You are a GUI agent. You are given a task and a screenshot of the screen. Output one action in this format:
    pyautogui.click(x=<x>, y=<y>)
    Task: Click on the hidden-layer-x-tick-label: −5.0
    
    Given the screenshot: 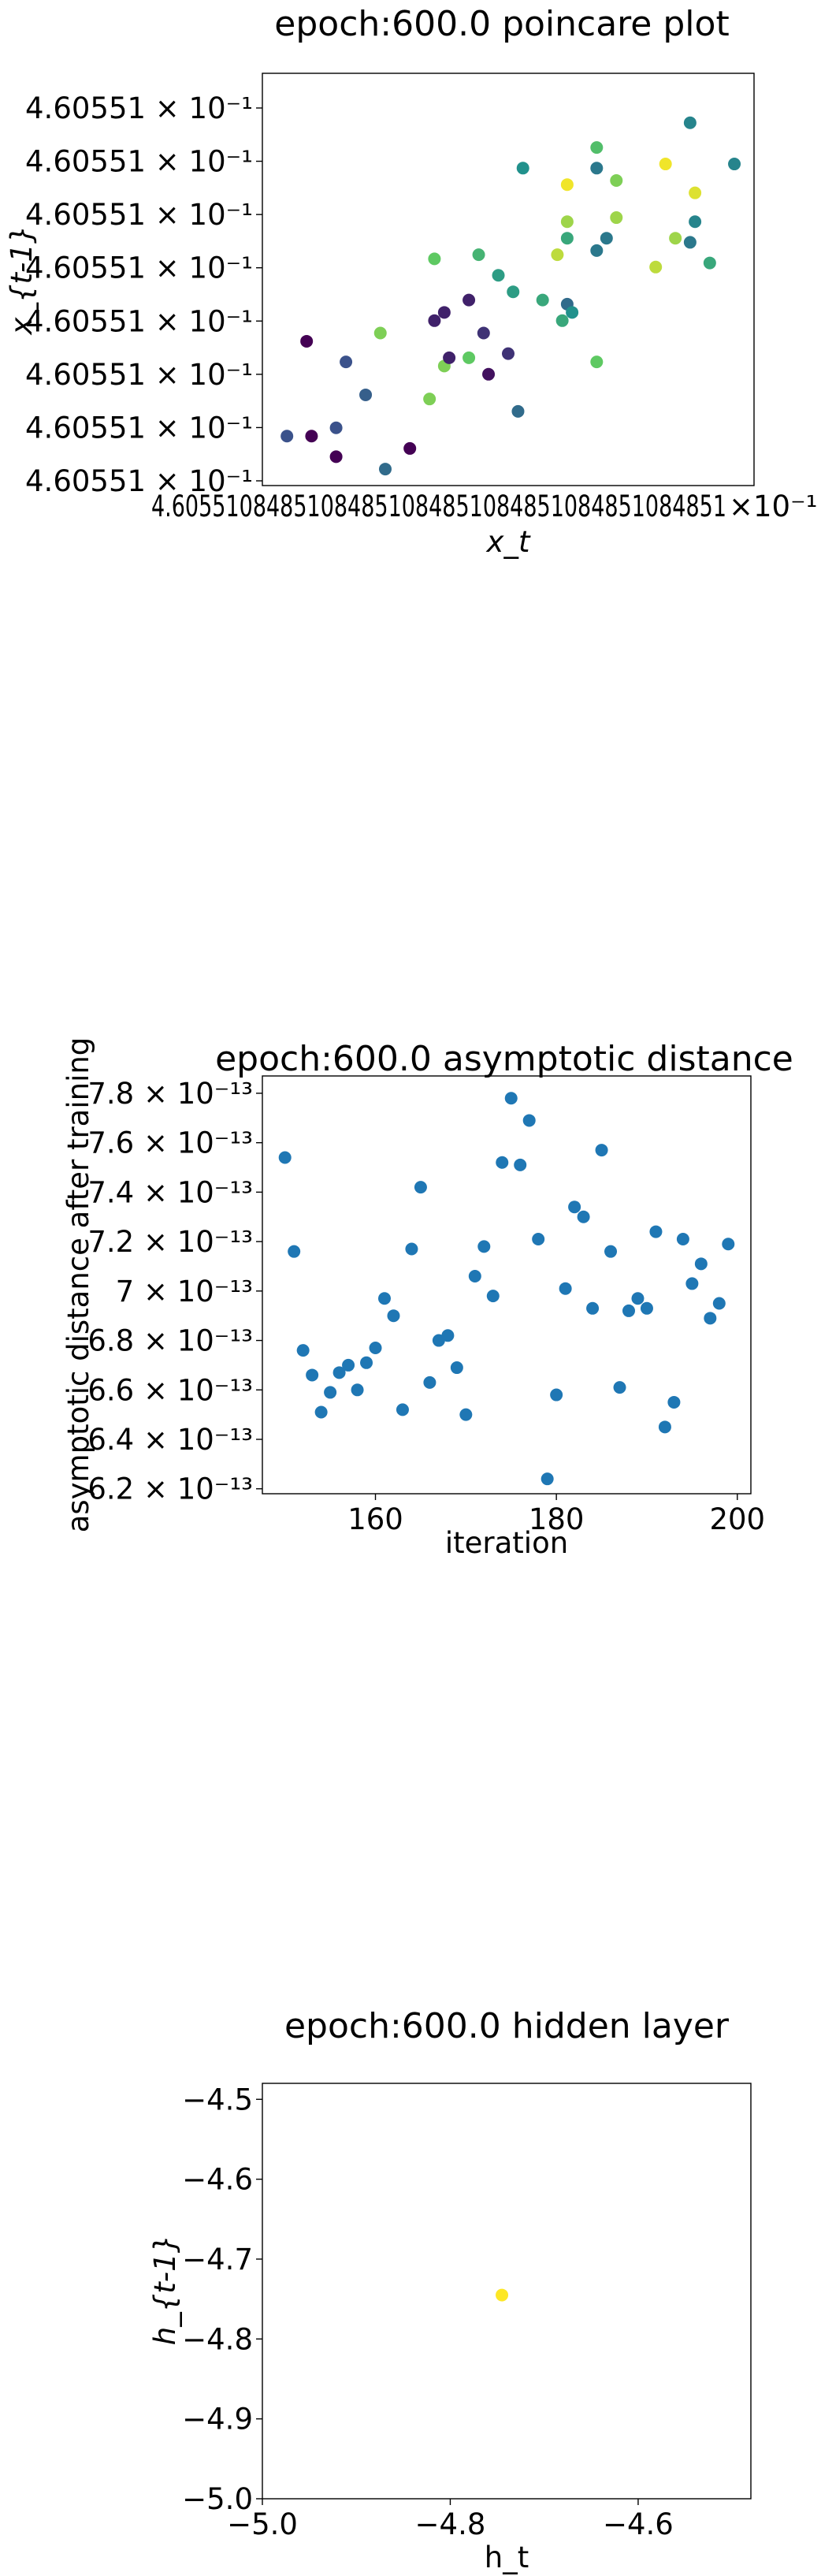 What is the action you would take?
    pyautogui.click(x=262, y=2524)
    